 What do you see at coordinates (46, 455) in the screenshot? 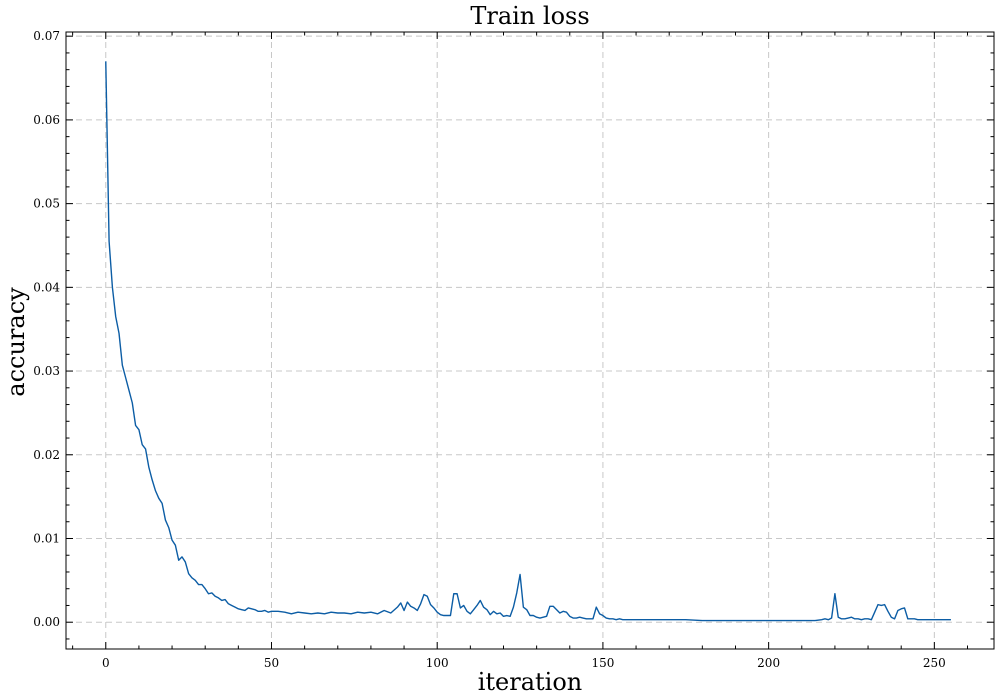
I see `y-tick-label: 0.02` at bounding box center [46, 455].